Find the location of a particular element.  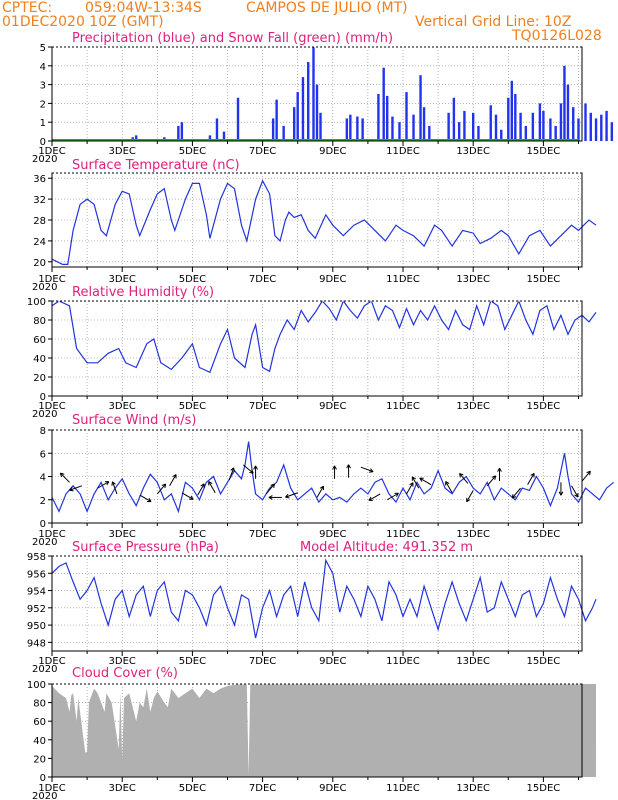

y-tick-label: 32 is located at coordinates (39, 200).